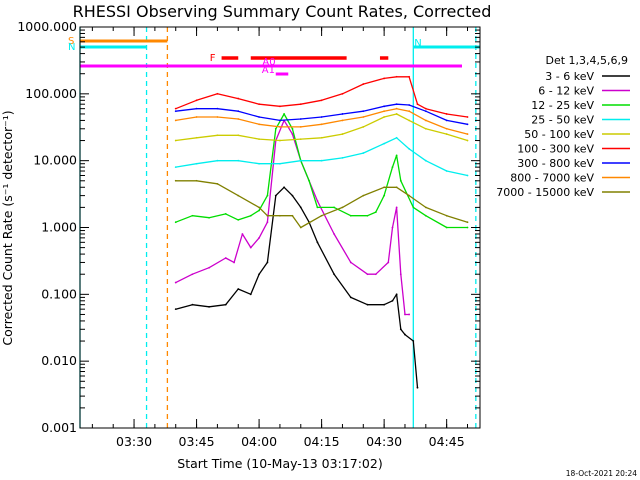  I want to click on x-axis-label: Start Time (10-May-13 03:17:02), so click(279, 463).